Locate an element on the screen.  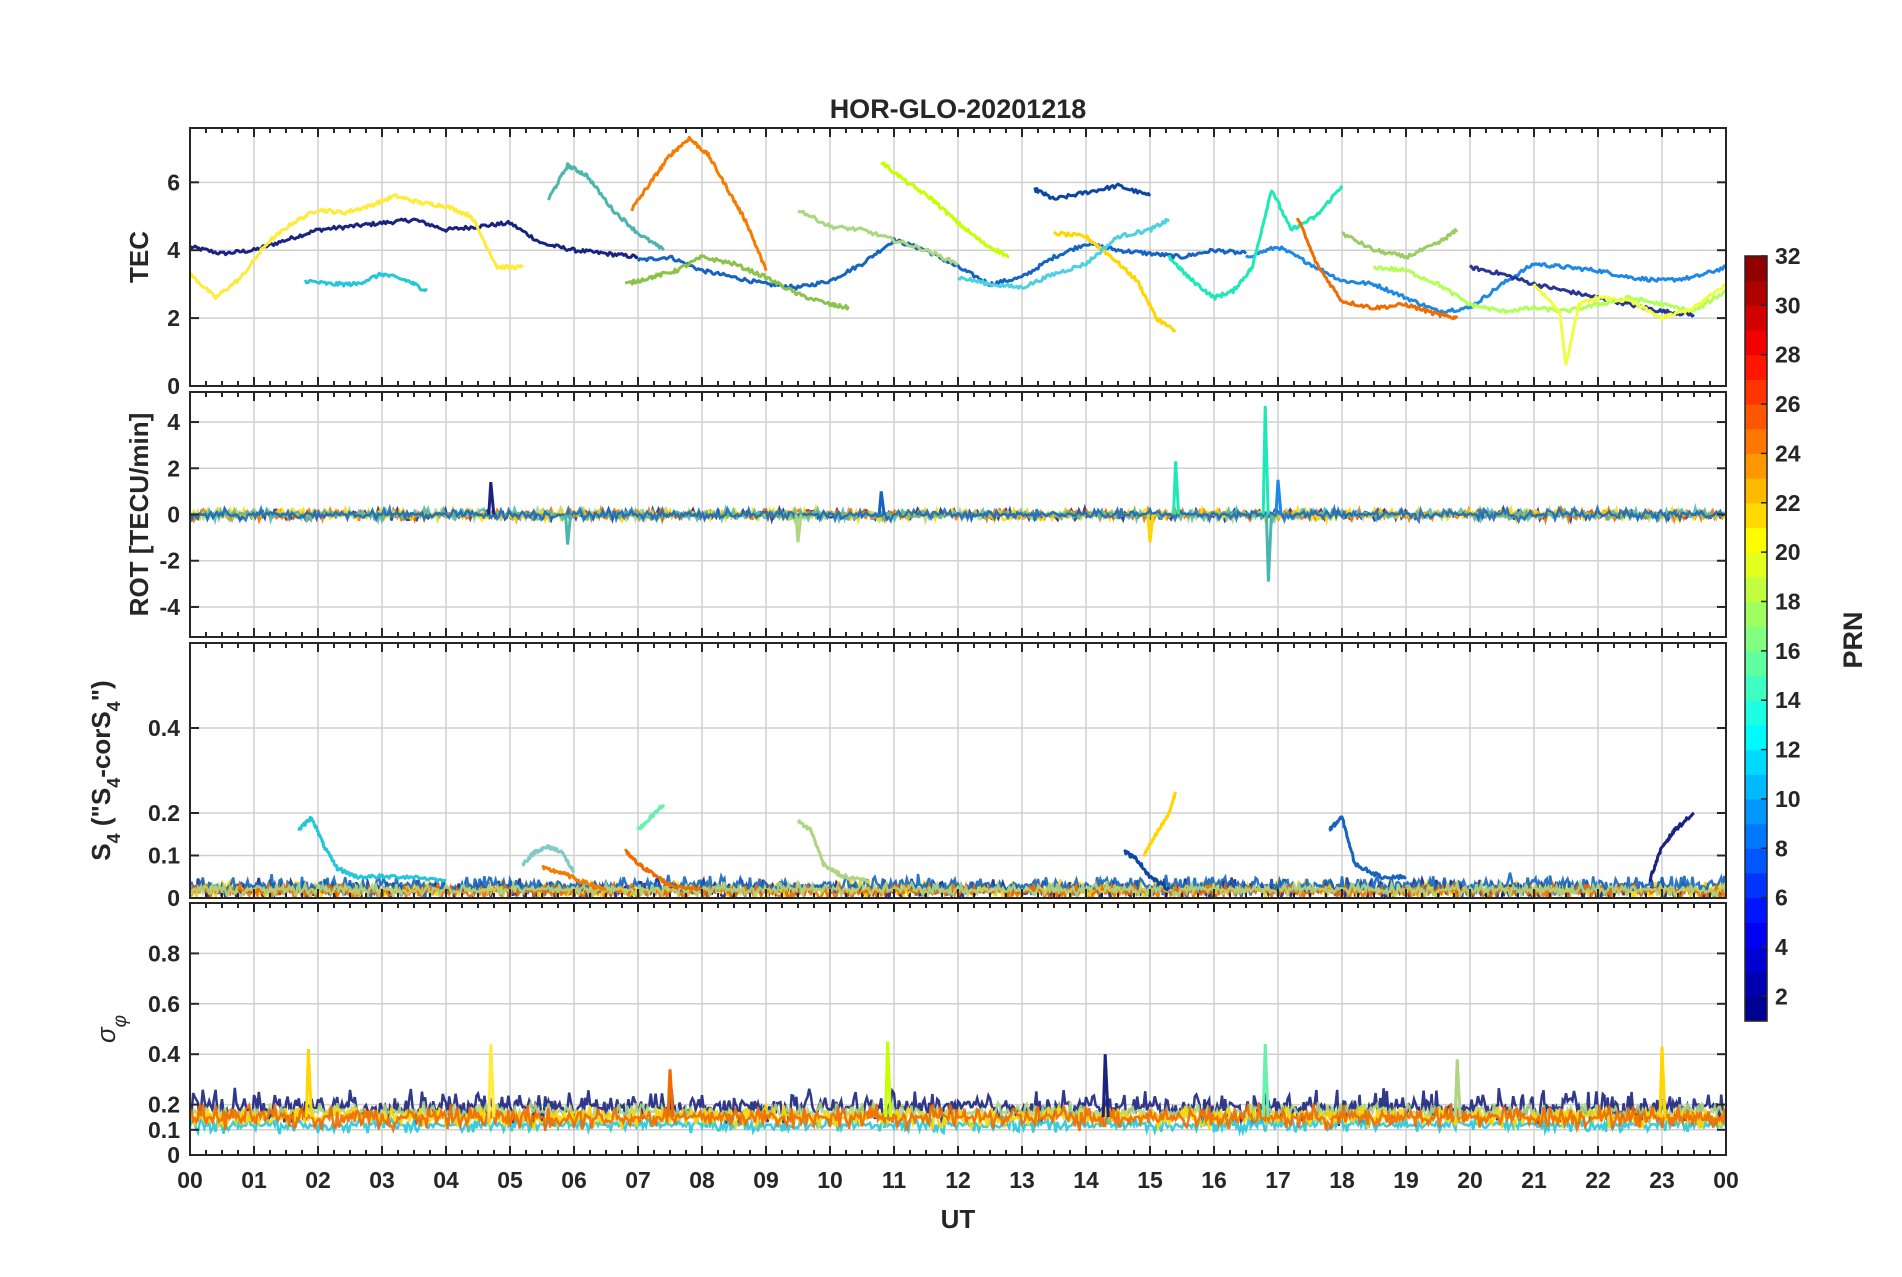
y-tick-label: 0.2 is located at coordinates (164, 813).